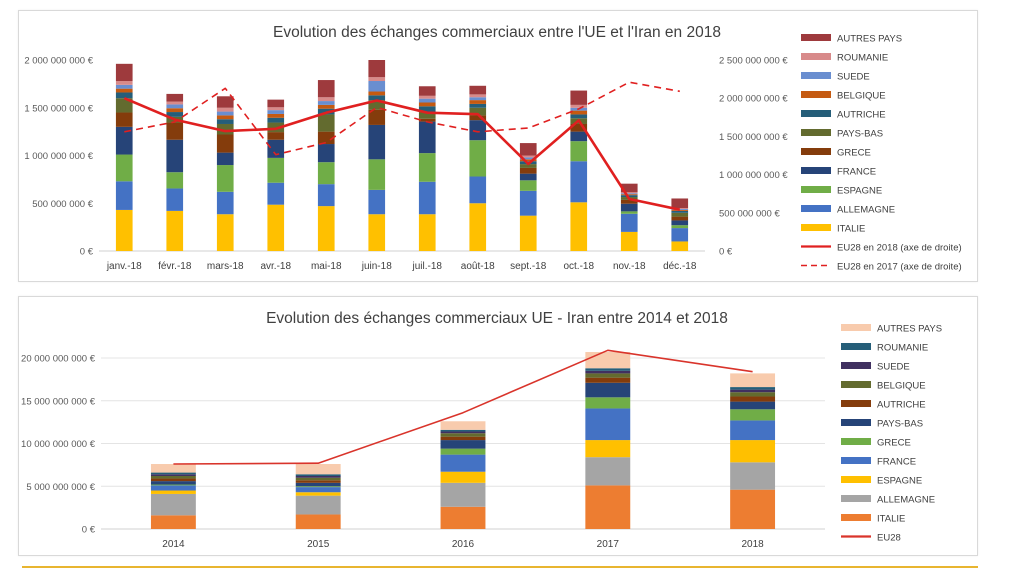 This screenshot has height=577, width=1024. I want to click on legend-label: ALLEMAGNE, so click(866, 210).